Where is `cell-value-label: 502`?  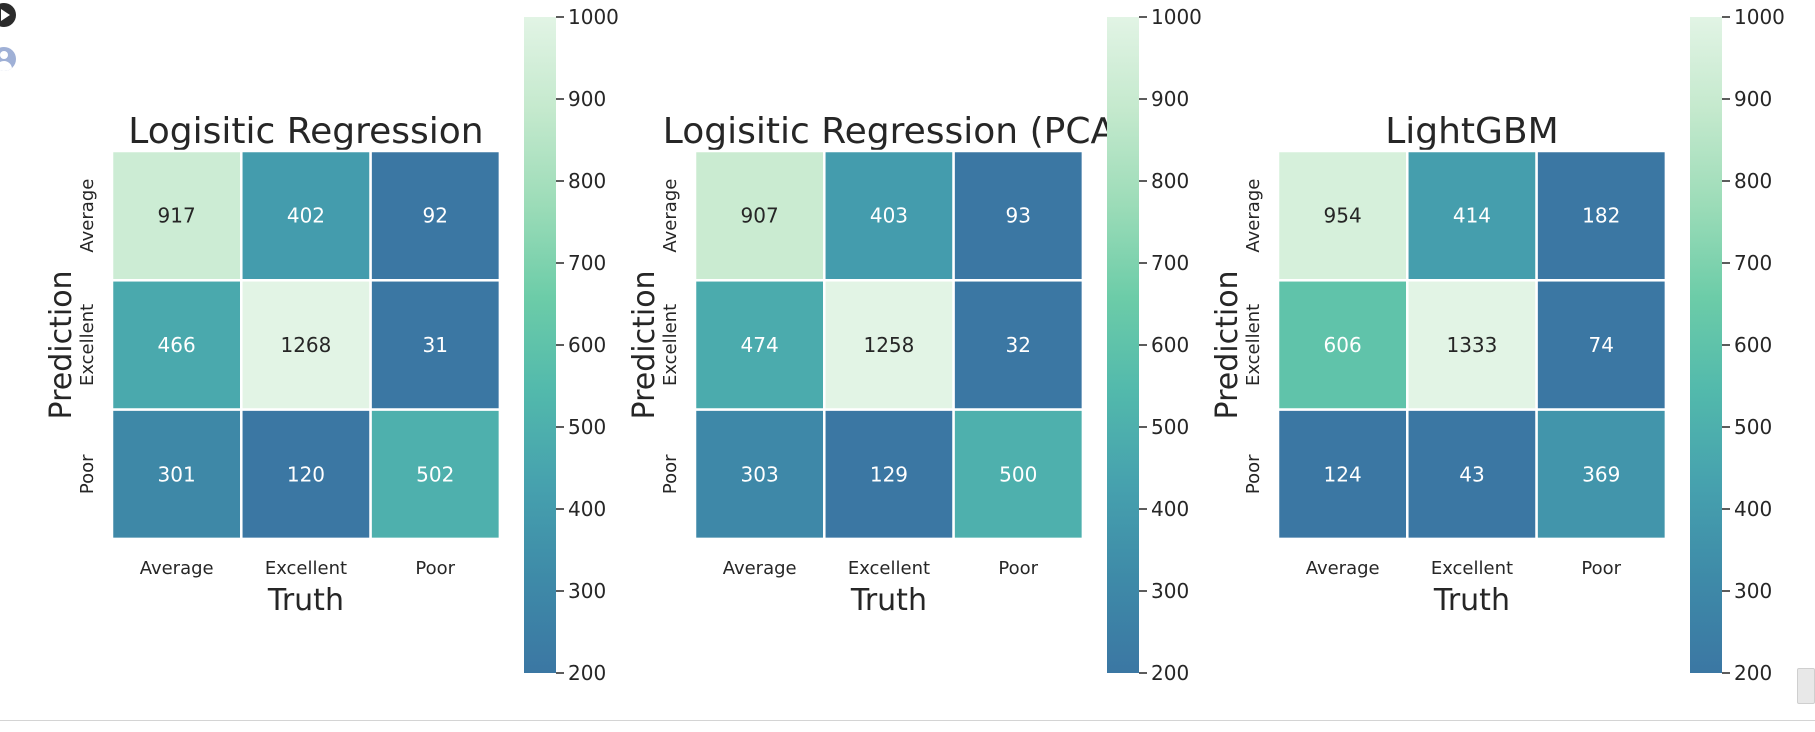
cell-value-label: 502 is located at coordinates (435, 474).